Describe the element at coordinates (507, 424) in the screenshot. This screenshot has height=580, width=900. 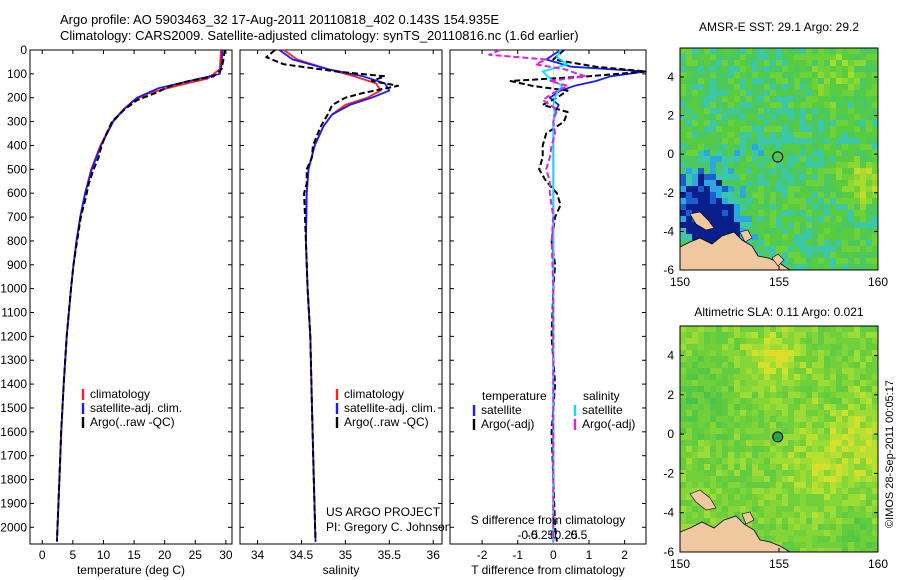
I see `legend-label: Argo(-adj)` at that location.